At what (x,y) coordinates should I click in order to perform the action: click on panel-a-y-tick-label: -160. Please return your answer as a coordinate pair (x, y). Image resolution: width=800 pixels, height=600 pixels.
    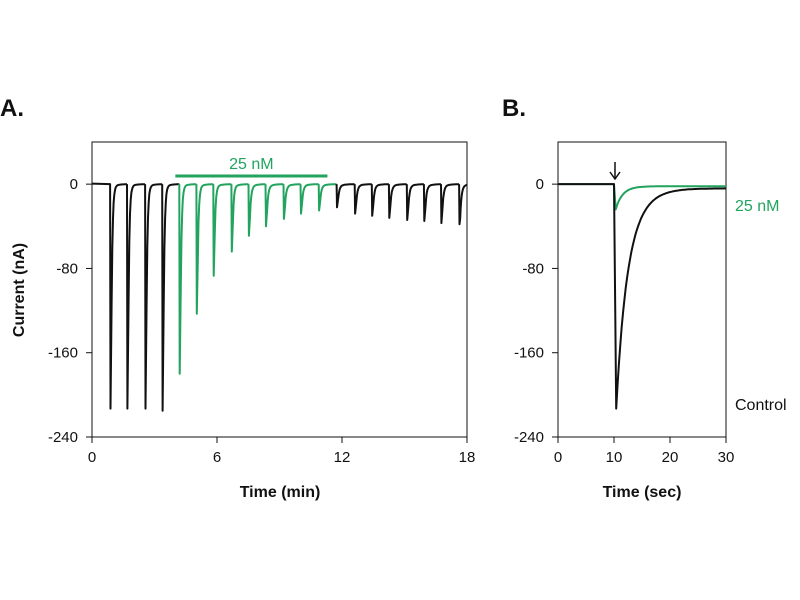
    Looking at the image, I should click on (63, 353).